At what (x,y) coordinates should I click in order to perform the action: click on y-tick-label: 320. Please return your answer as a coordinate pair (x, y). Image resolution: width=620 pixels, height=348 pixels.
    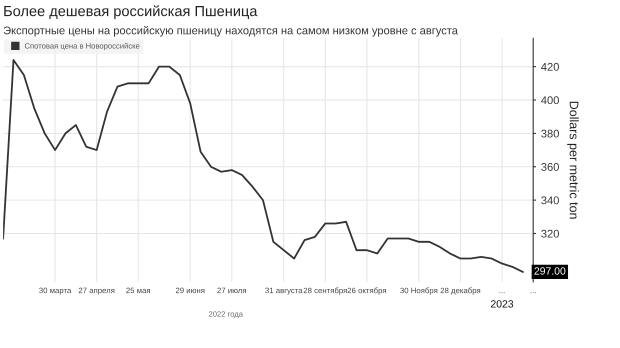
    Looking at the image, I should click on (550, 234).